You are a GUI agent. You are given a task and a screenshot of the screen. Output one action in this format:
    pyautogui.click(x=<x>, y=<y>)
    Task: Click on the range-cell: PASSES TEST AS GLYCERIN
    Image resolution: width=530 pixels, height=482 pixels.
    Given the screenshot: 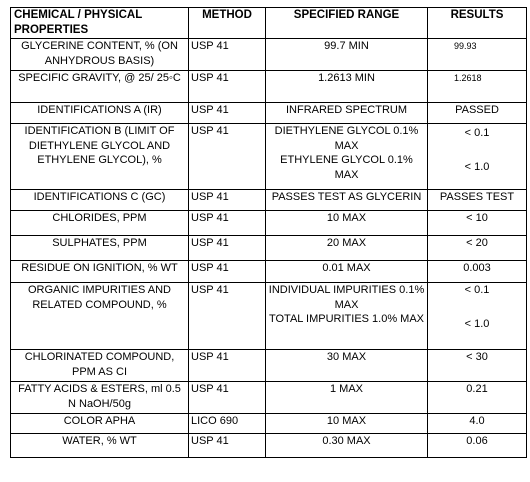 What is the action you would take?
    pyautogui.click(x=346, y=200)
    